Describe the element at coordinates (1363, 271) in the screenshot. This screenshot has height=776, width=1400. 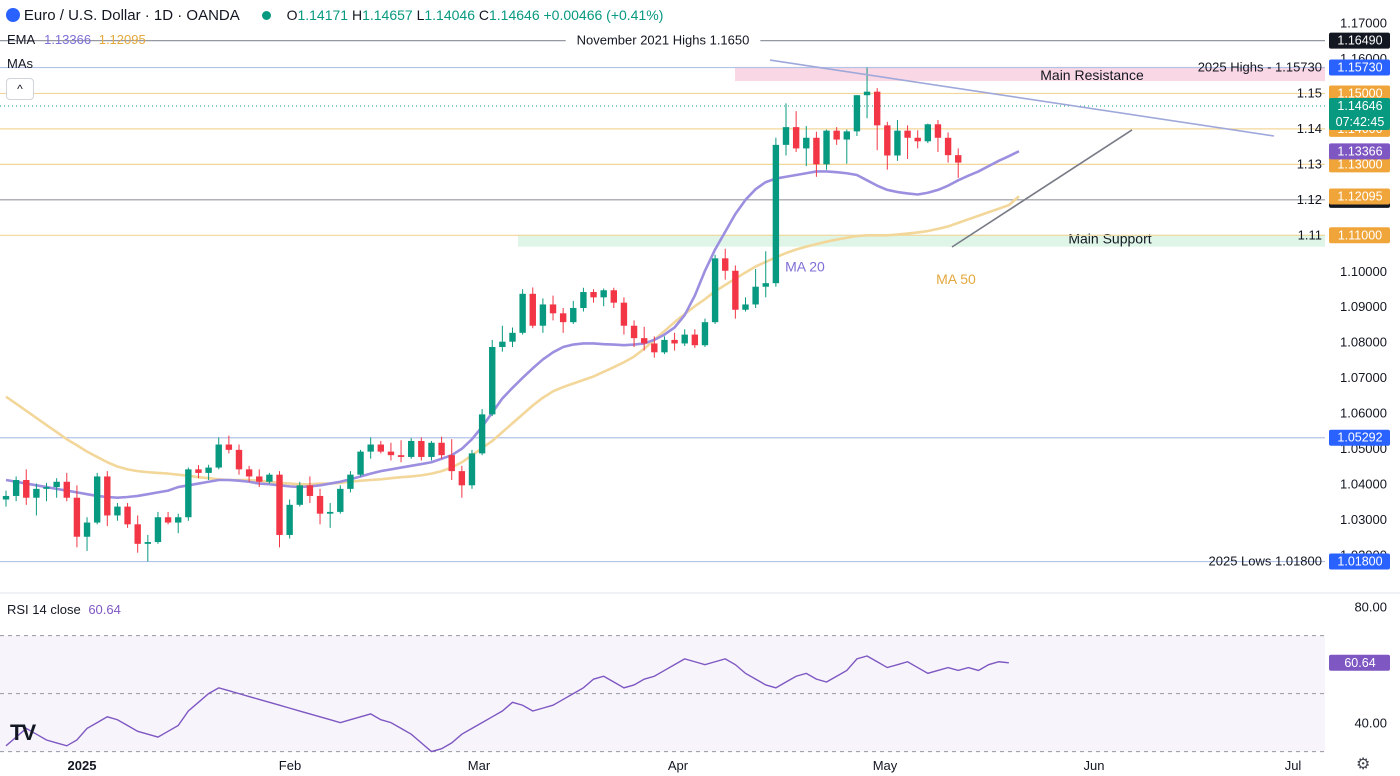
I see `y-tick-label: 1.10000` at that location.